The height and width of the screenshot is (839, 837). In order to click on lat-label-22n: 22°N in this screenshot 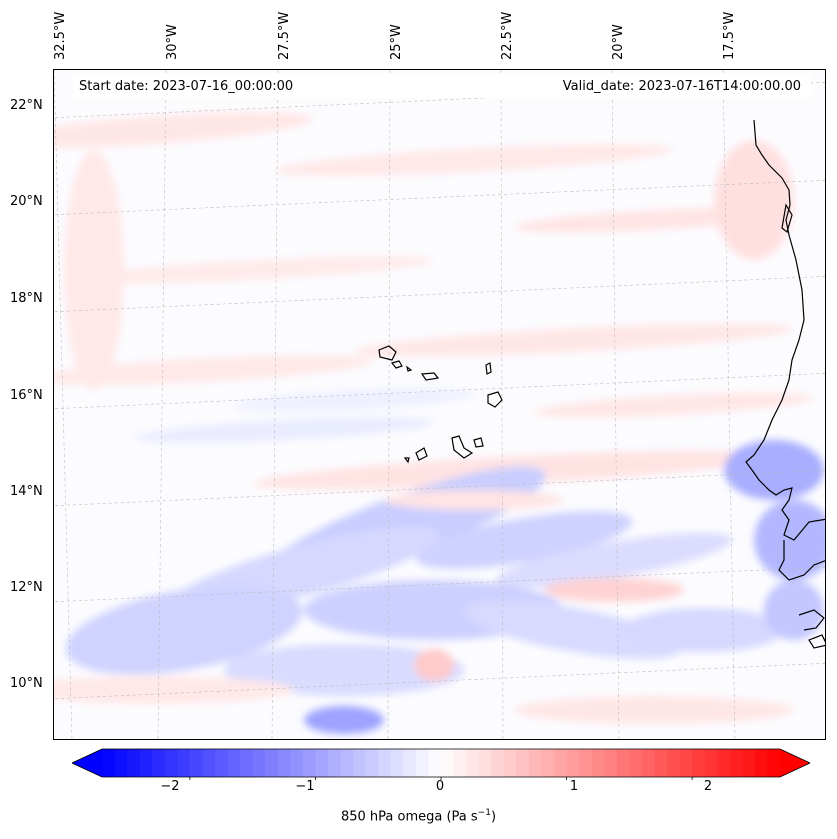, I will do `click(26, 105)`.